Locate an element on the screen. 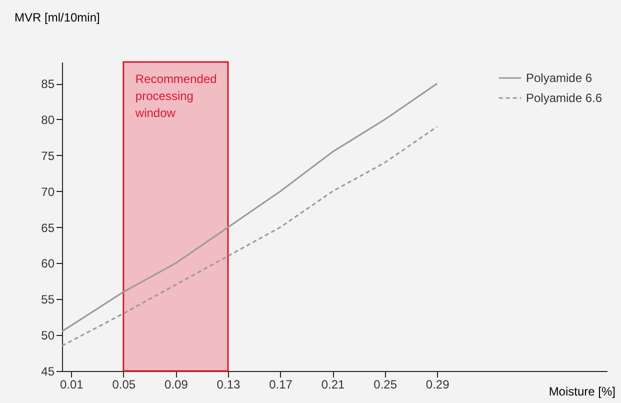 The width and height of the screenshot is (621, 403). x-tick-label: 0.25 is located at coordinates (386, 385).